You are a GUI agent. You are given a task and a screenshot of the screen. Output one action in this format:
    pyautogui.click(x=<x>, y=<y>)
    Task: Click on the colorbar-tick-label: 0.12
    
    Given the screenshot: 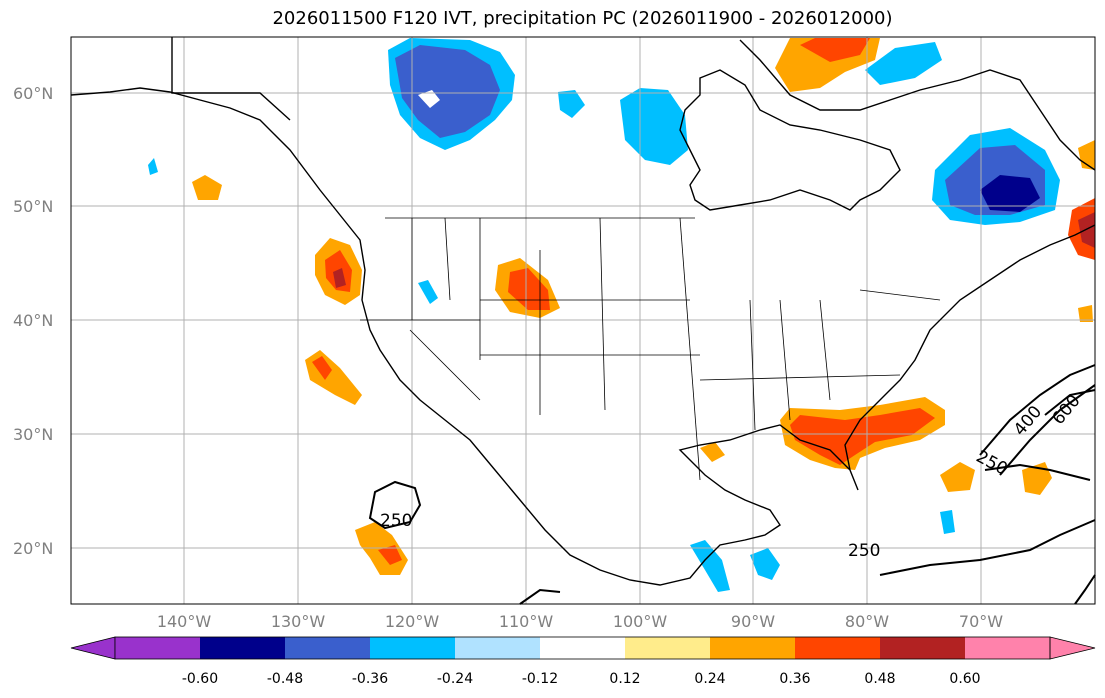 What is the action you would take?
    pyautogui.click(x=624, y=679)
    